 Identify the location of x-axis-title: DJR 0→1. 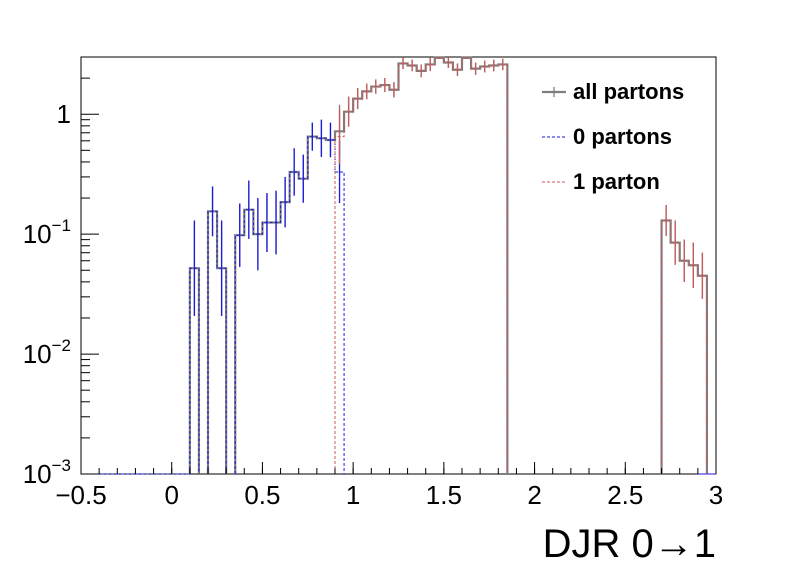
(629, 544).